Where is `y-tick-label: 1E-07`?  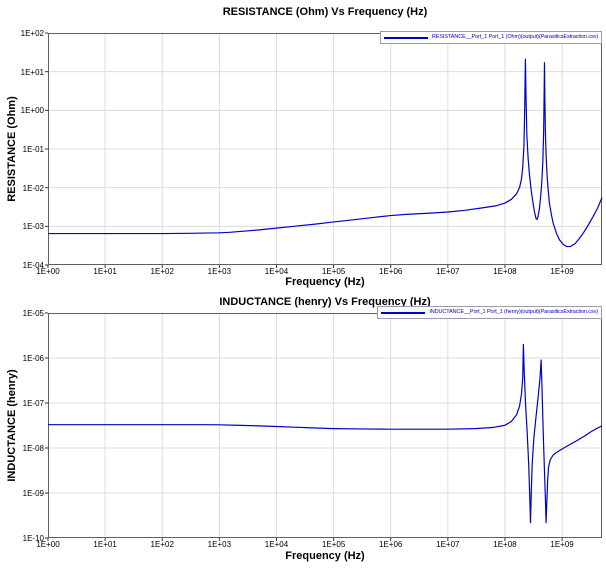
y-tick-label: 1E-07 is located at coordinates (33, 403).